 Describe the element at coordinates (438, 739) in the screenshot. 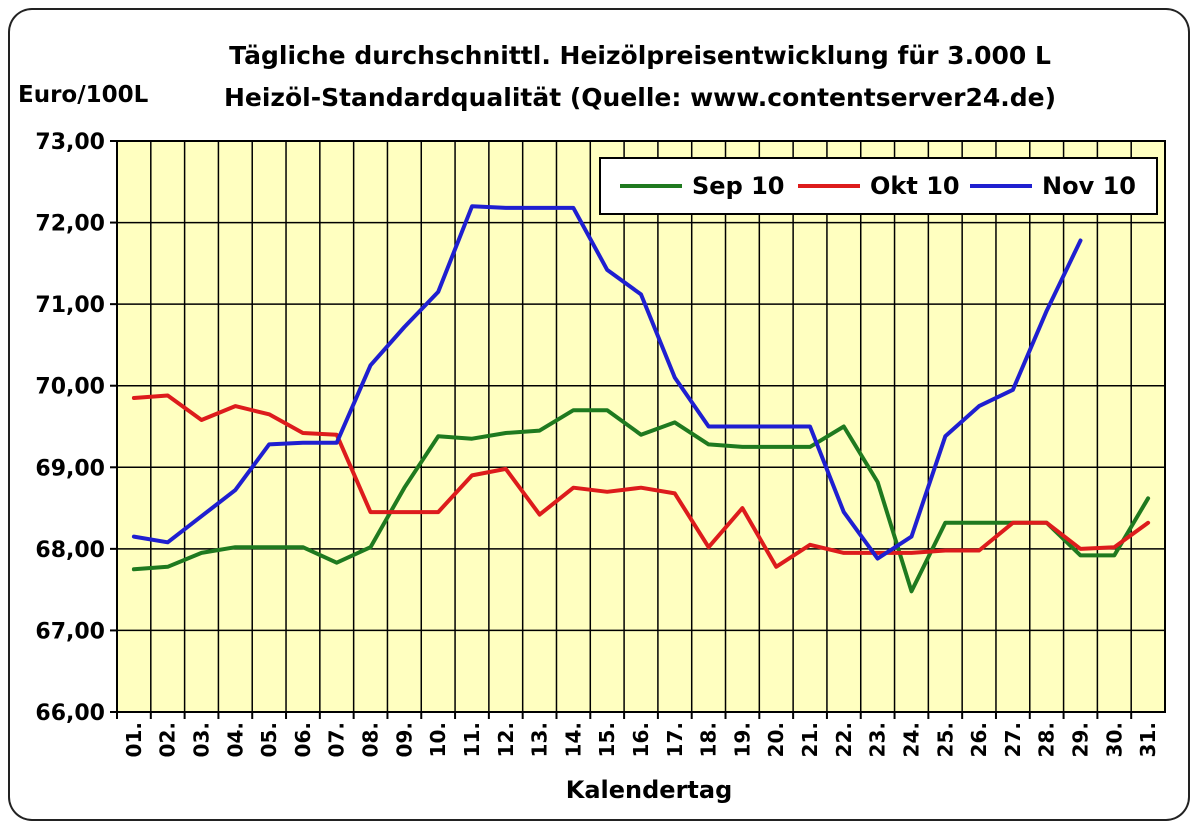

I see `x-tick-label: 10.` at that location.